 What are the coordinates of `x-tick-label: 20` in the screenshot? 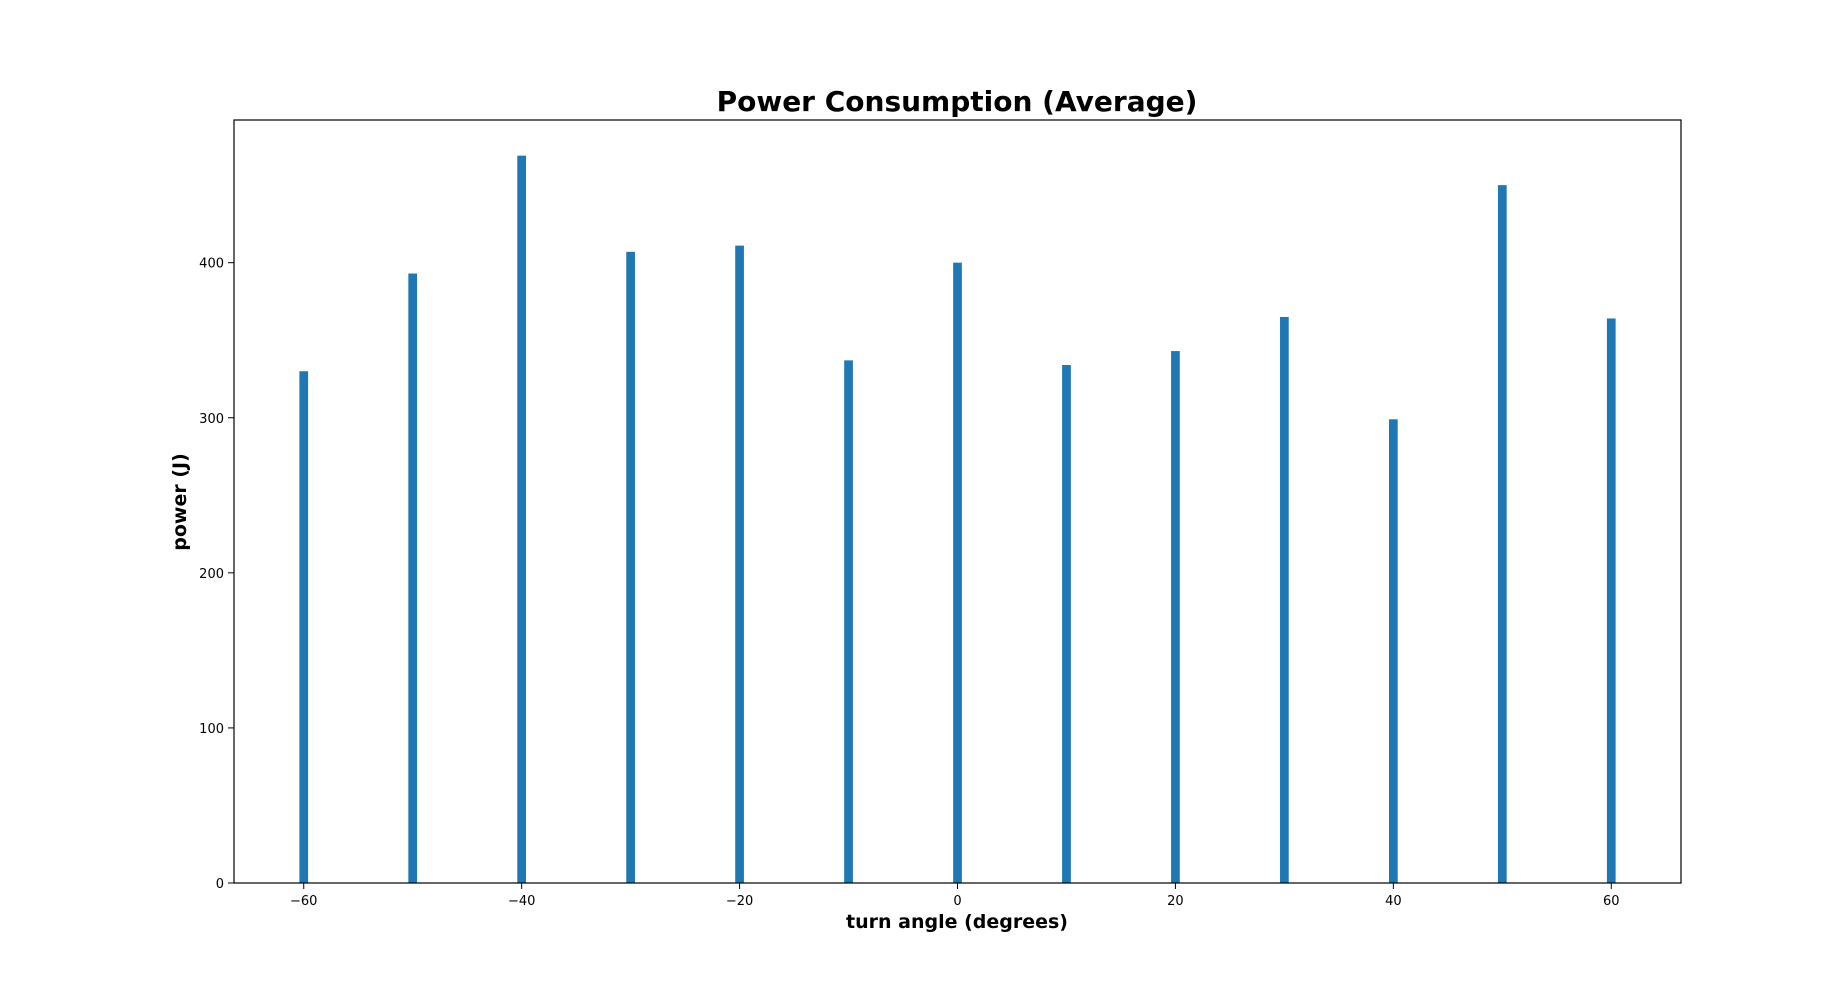 It's located at (1175, 901).